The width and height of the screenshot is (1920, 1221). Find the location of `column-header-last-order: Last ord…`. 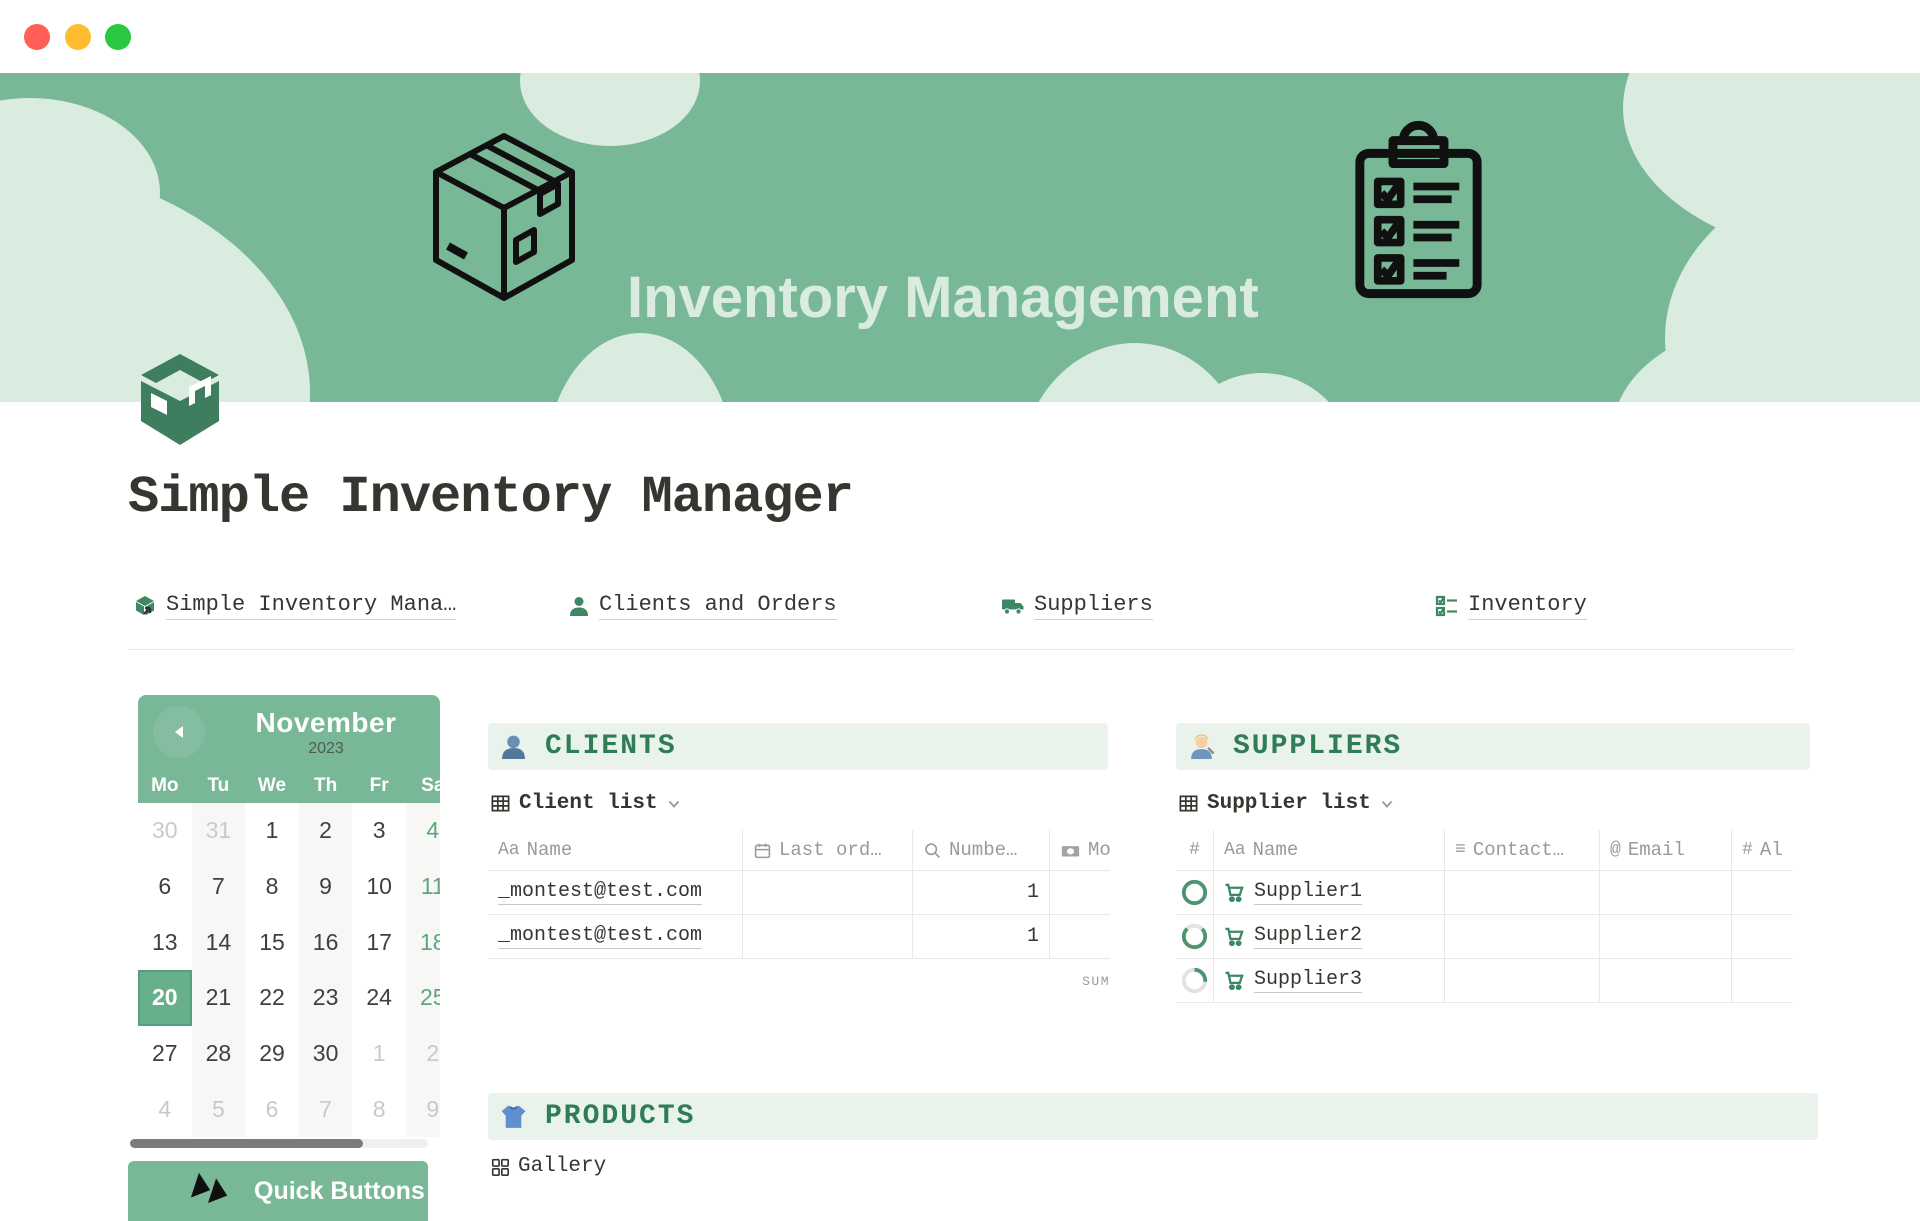

column-header-last-order: Last ord… is located at coordinates (828, 850).